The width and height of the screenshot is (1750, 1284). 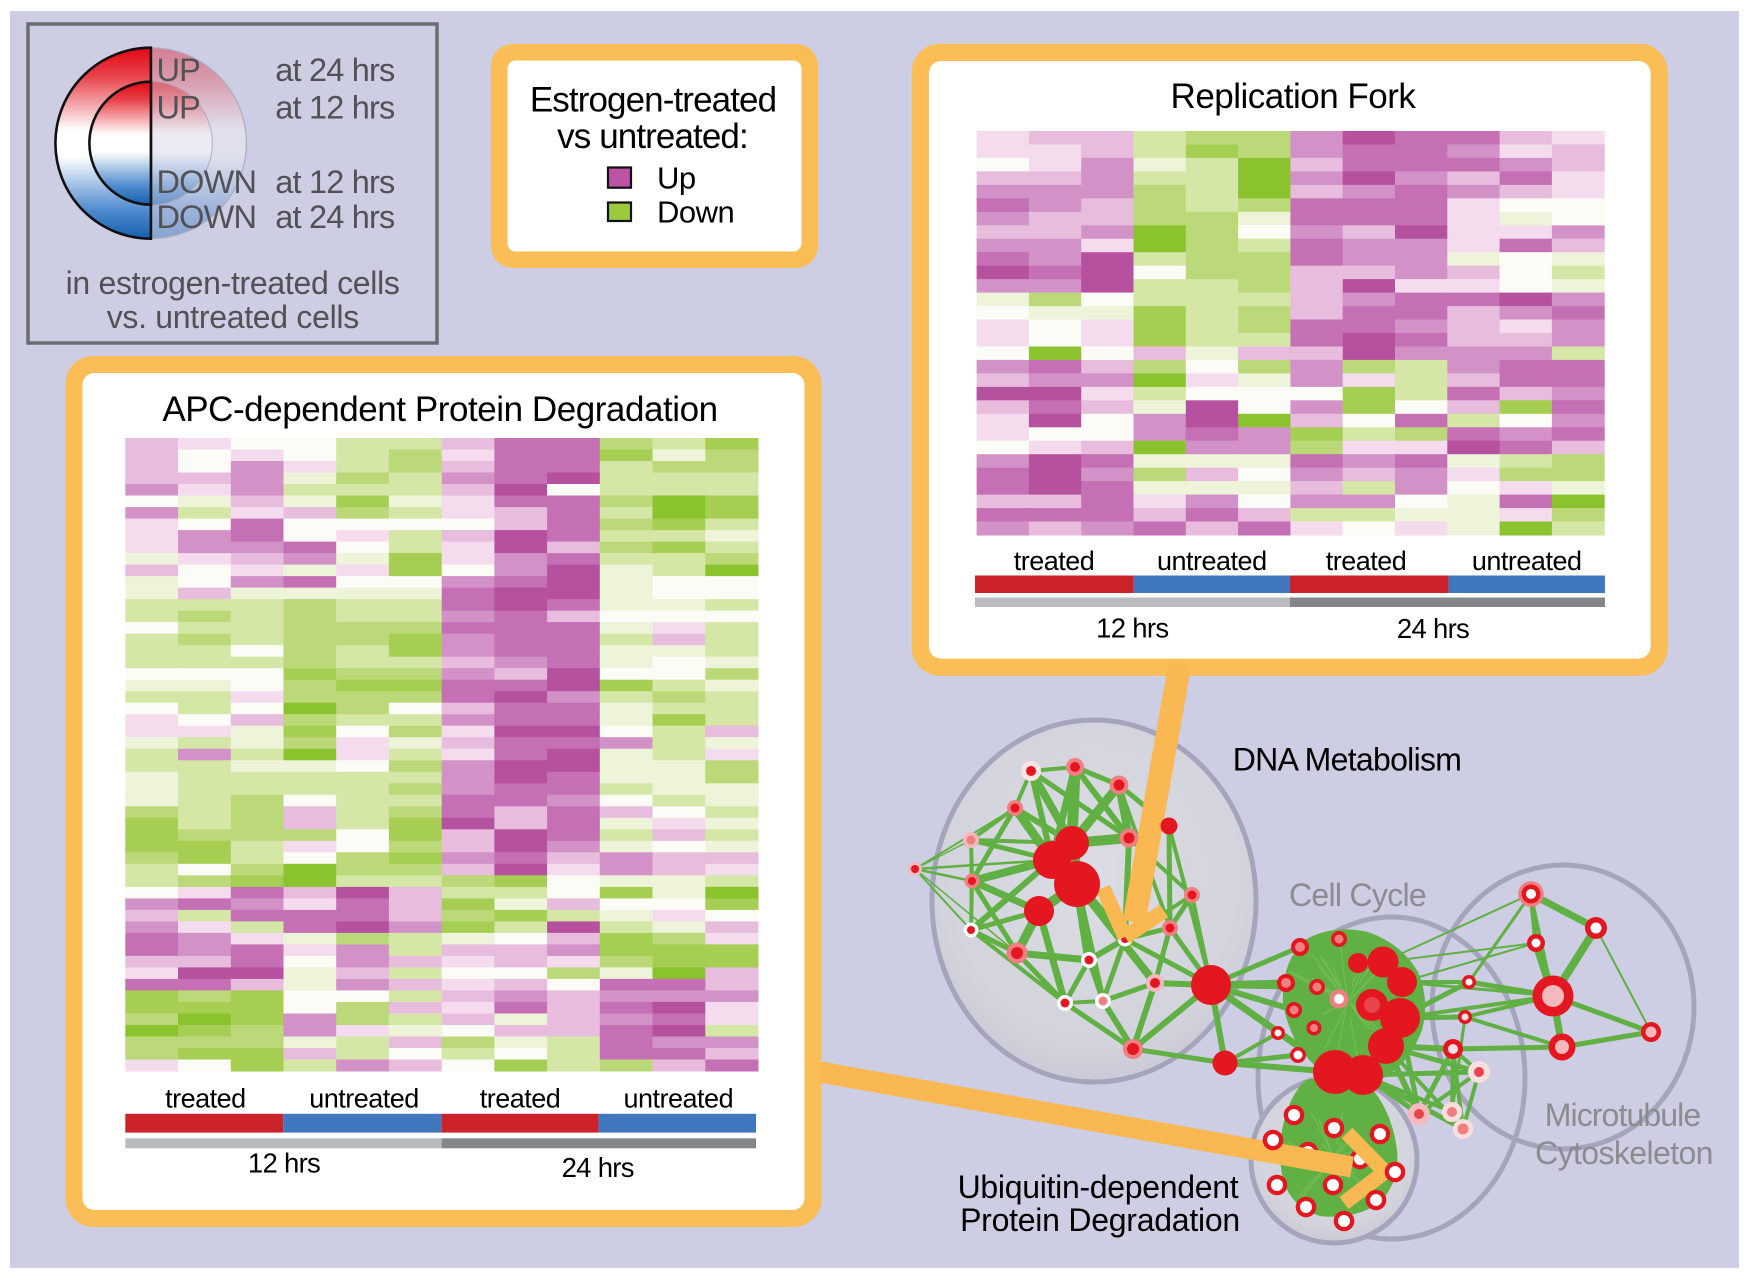 I want to click on svg-text: DNA Metabolism, so click(x=1347, y=760).